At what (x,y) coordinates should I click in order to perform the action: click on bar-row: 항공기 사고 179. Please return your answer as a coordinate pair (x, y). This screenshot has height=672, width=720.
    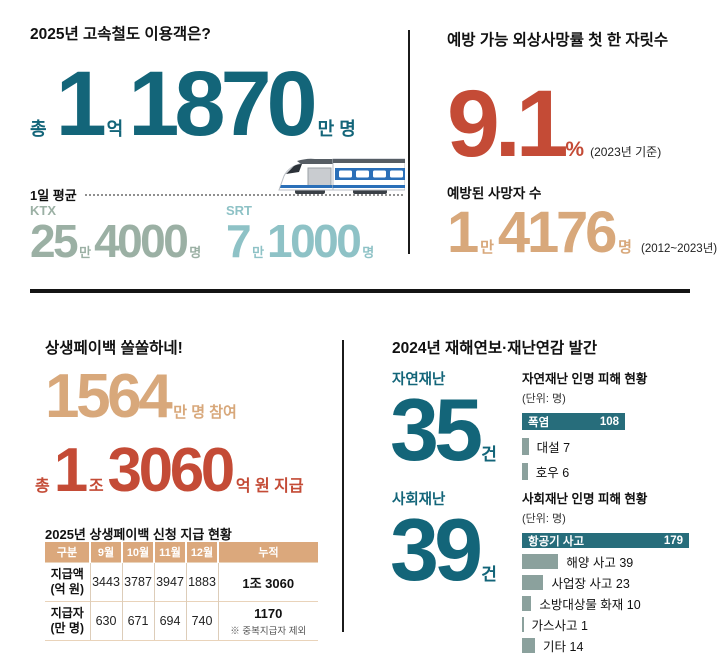
    Looking at the image, I should click on (608, 540).